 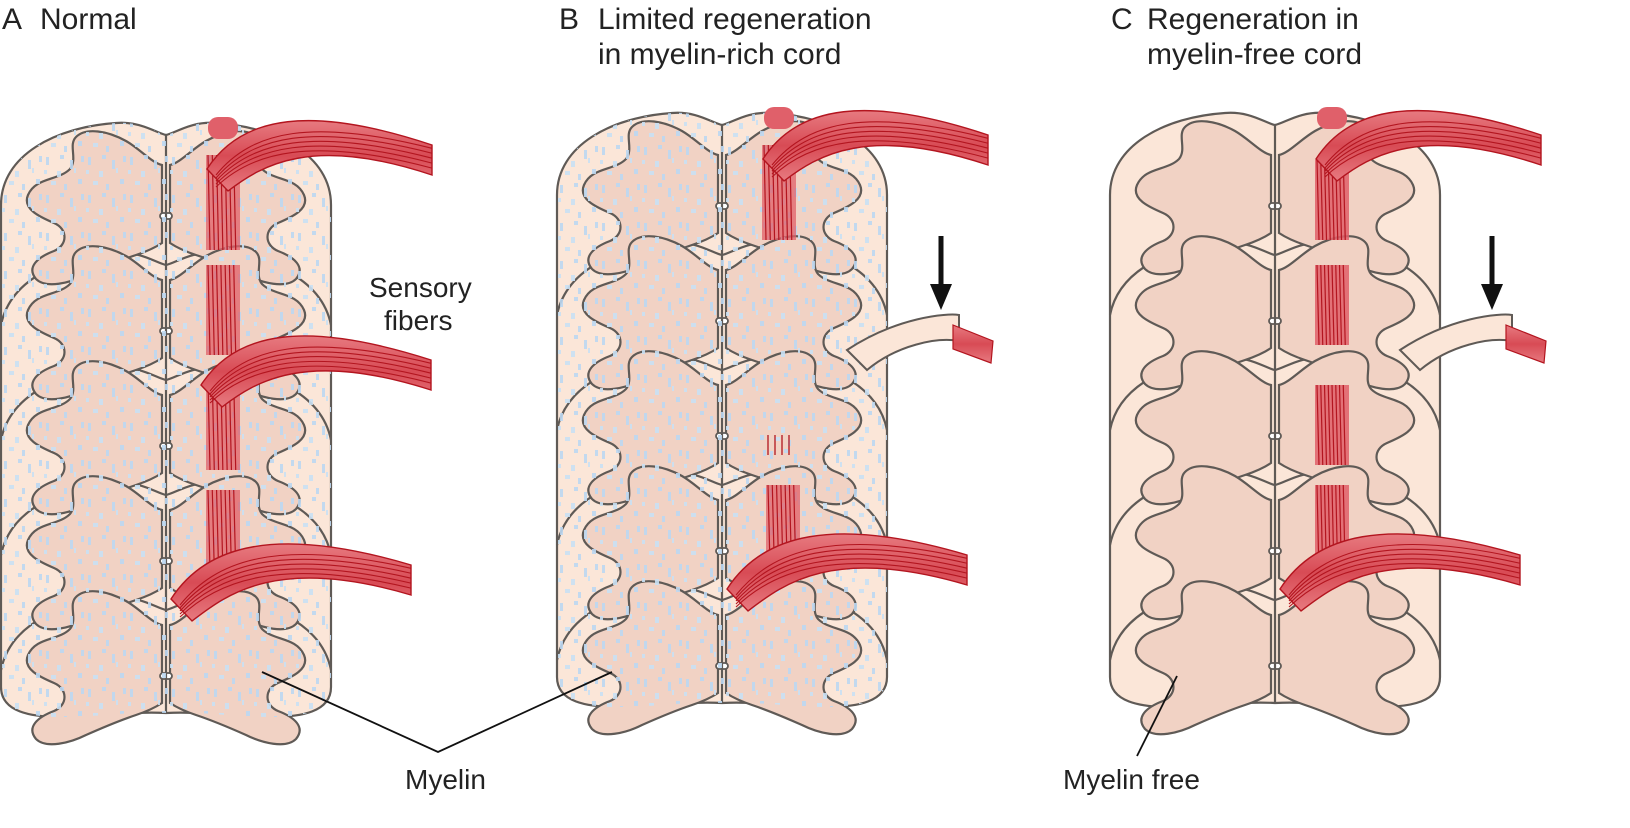 What do you see at coordinates (1122, 19) in the screenshot?
I see `panel-c-letter: C` at bounding box center [1122, 19].